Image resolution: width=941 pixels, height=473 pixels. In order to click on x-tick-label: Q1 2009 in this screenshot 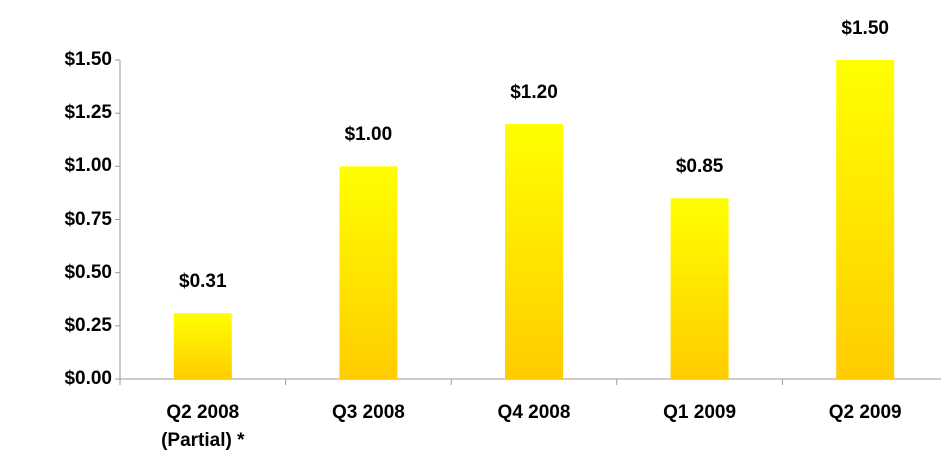, I will do `click(700, 412)`.